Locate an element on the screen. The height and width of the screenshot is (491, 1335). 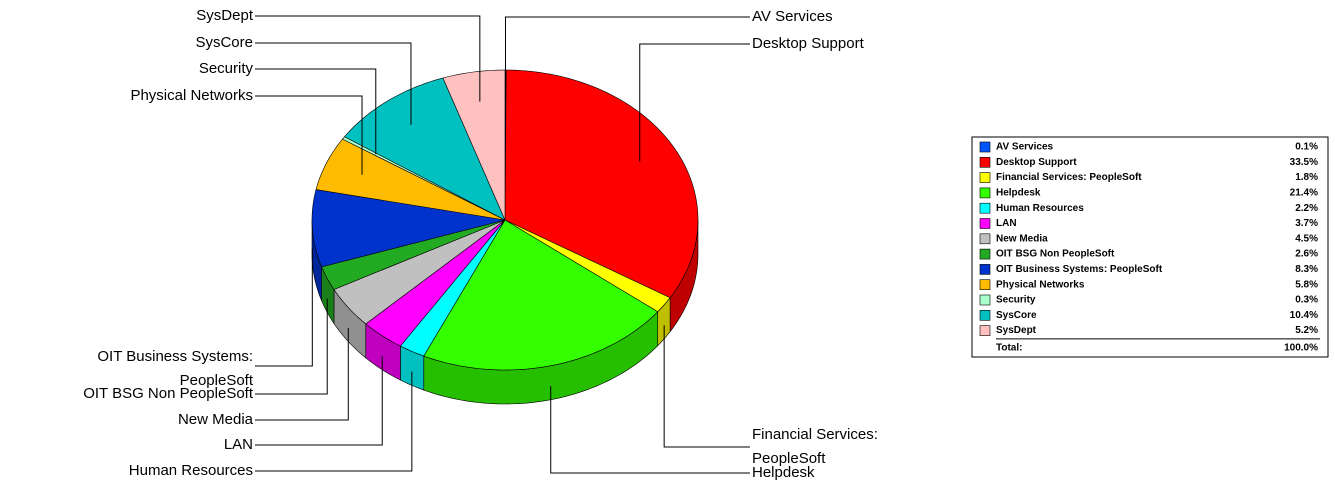
legend-box is located at coordinates (1150, 247).